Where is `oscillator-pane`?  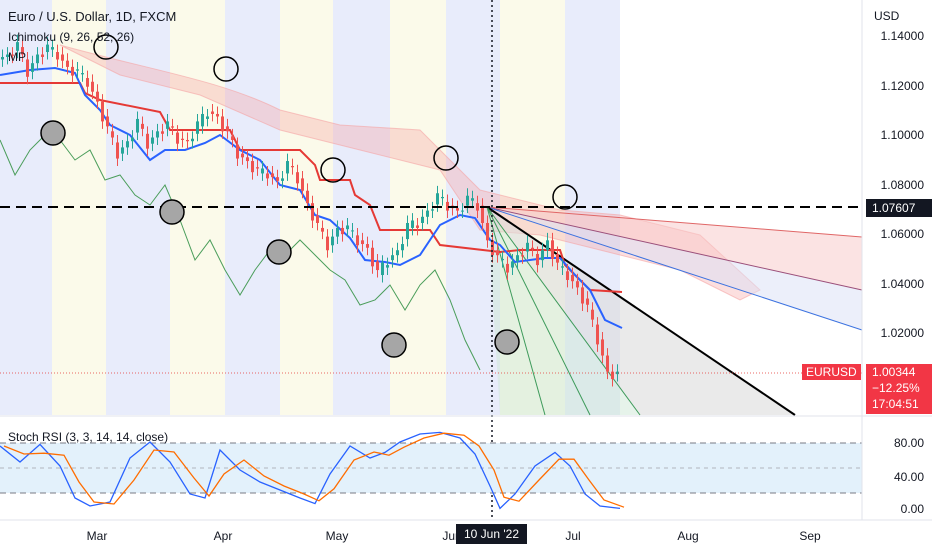
oscillator-pane is located at coordinates (431, 470).